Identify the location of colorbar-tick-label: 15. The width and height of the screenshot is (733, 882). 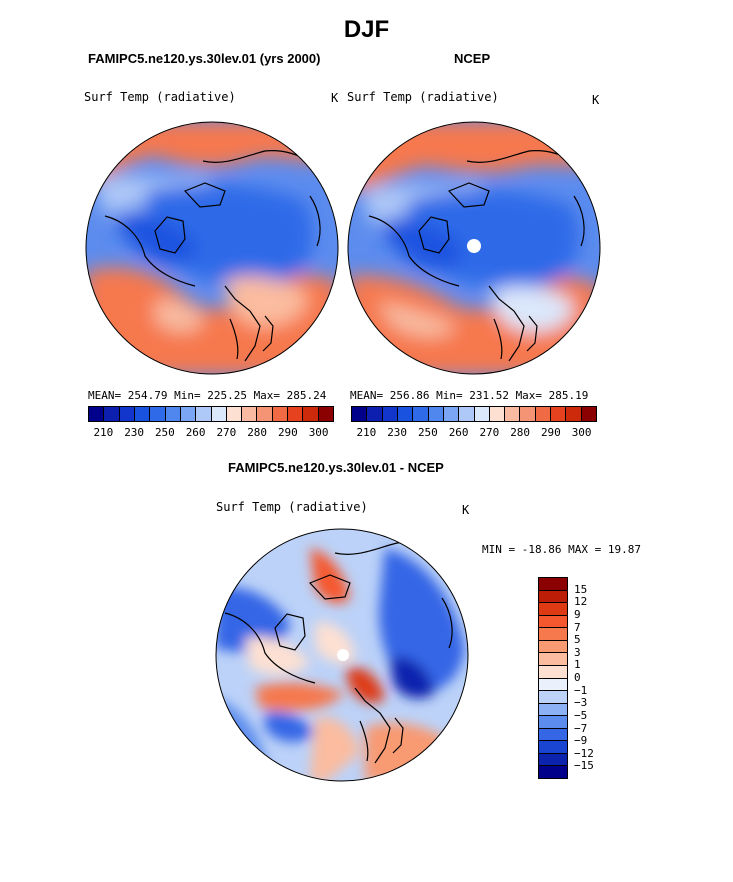
(581, 589).